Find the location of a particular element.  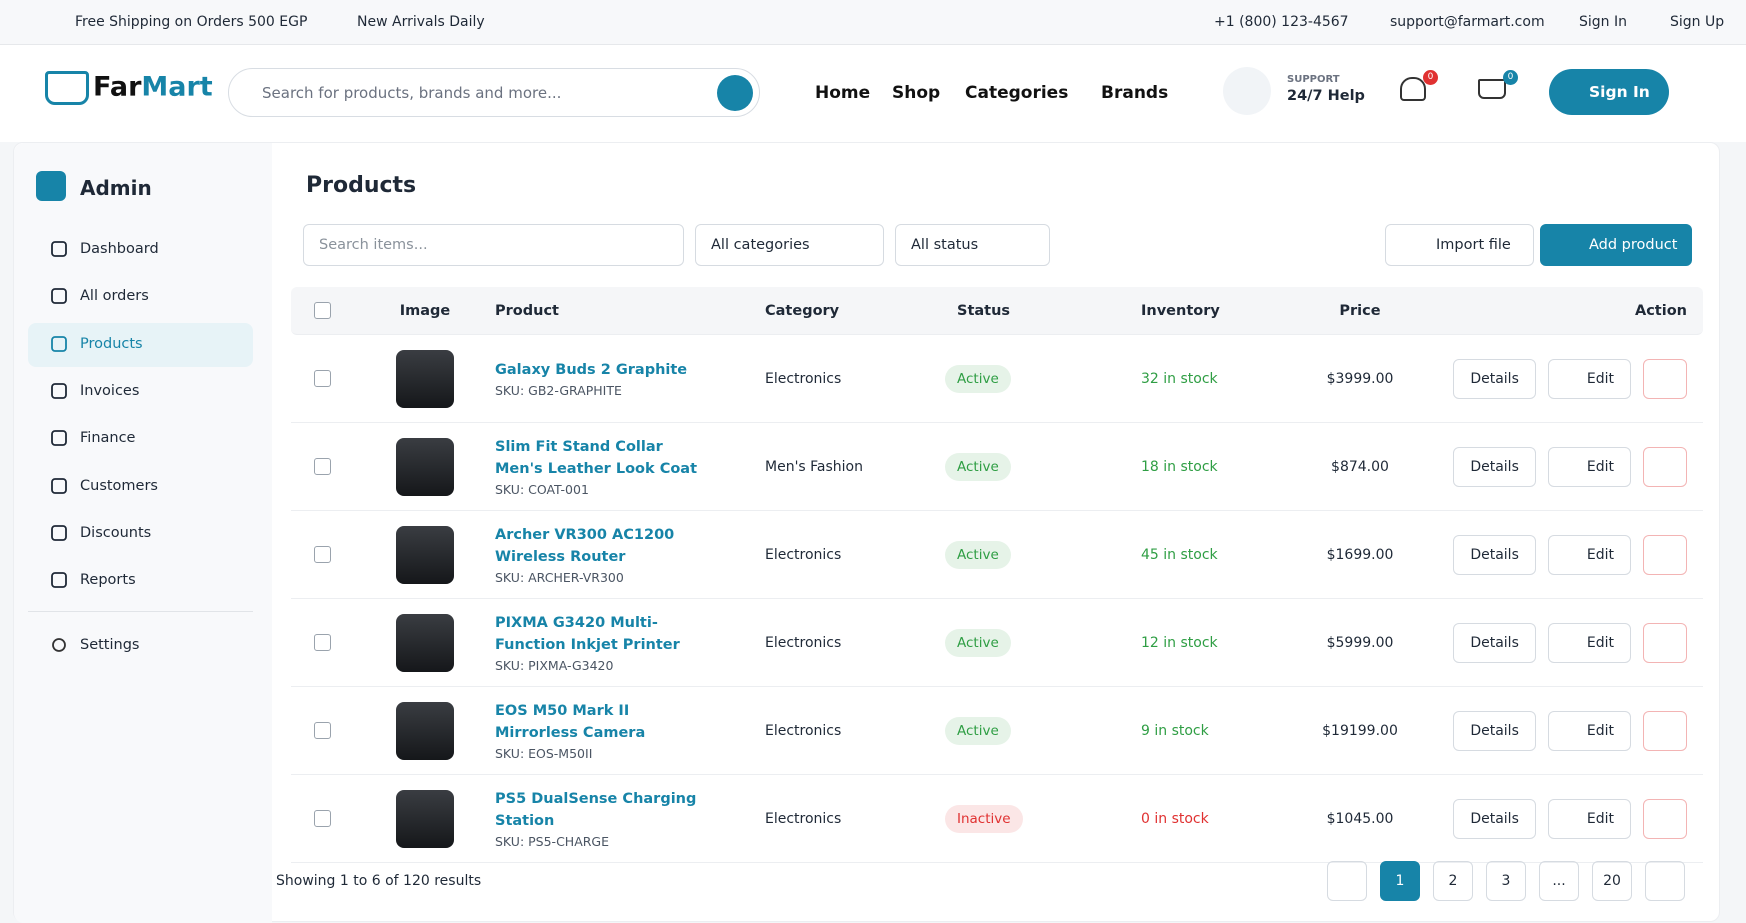

nav-link: Home is located at coordinates (843, 93).